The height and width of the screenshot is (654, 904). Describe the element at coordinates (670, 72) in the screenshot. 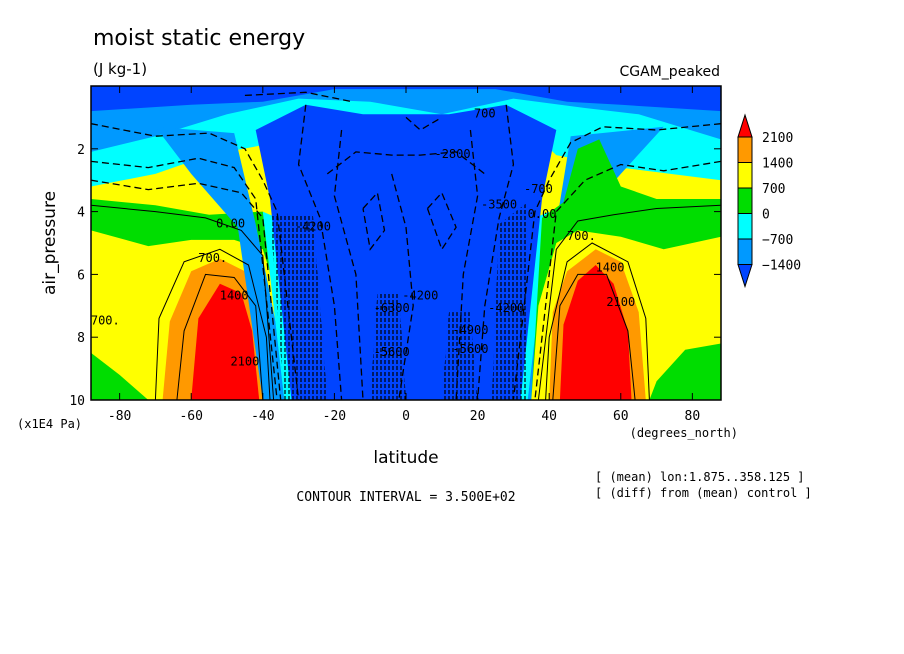

I see `dataset-label: CGAM_peaked` at that location.